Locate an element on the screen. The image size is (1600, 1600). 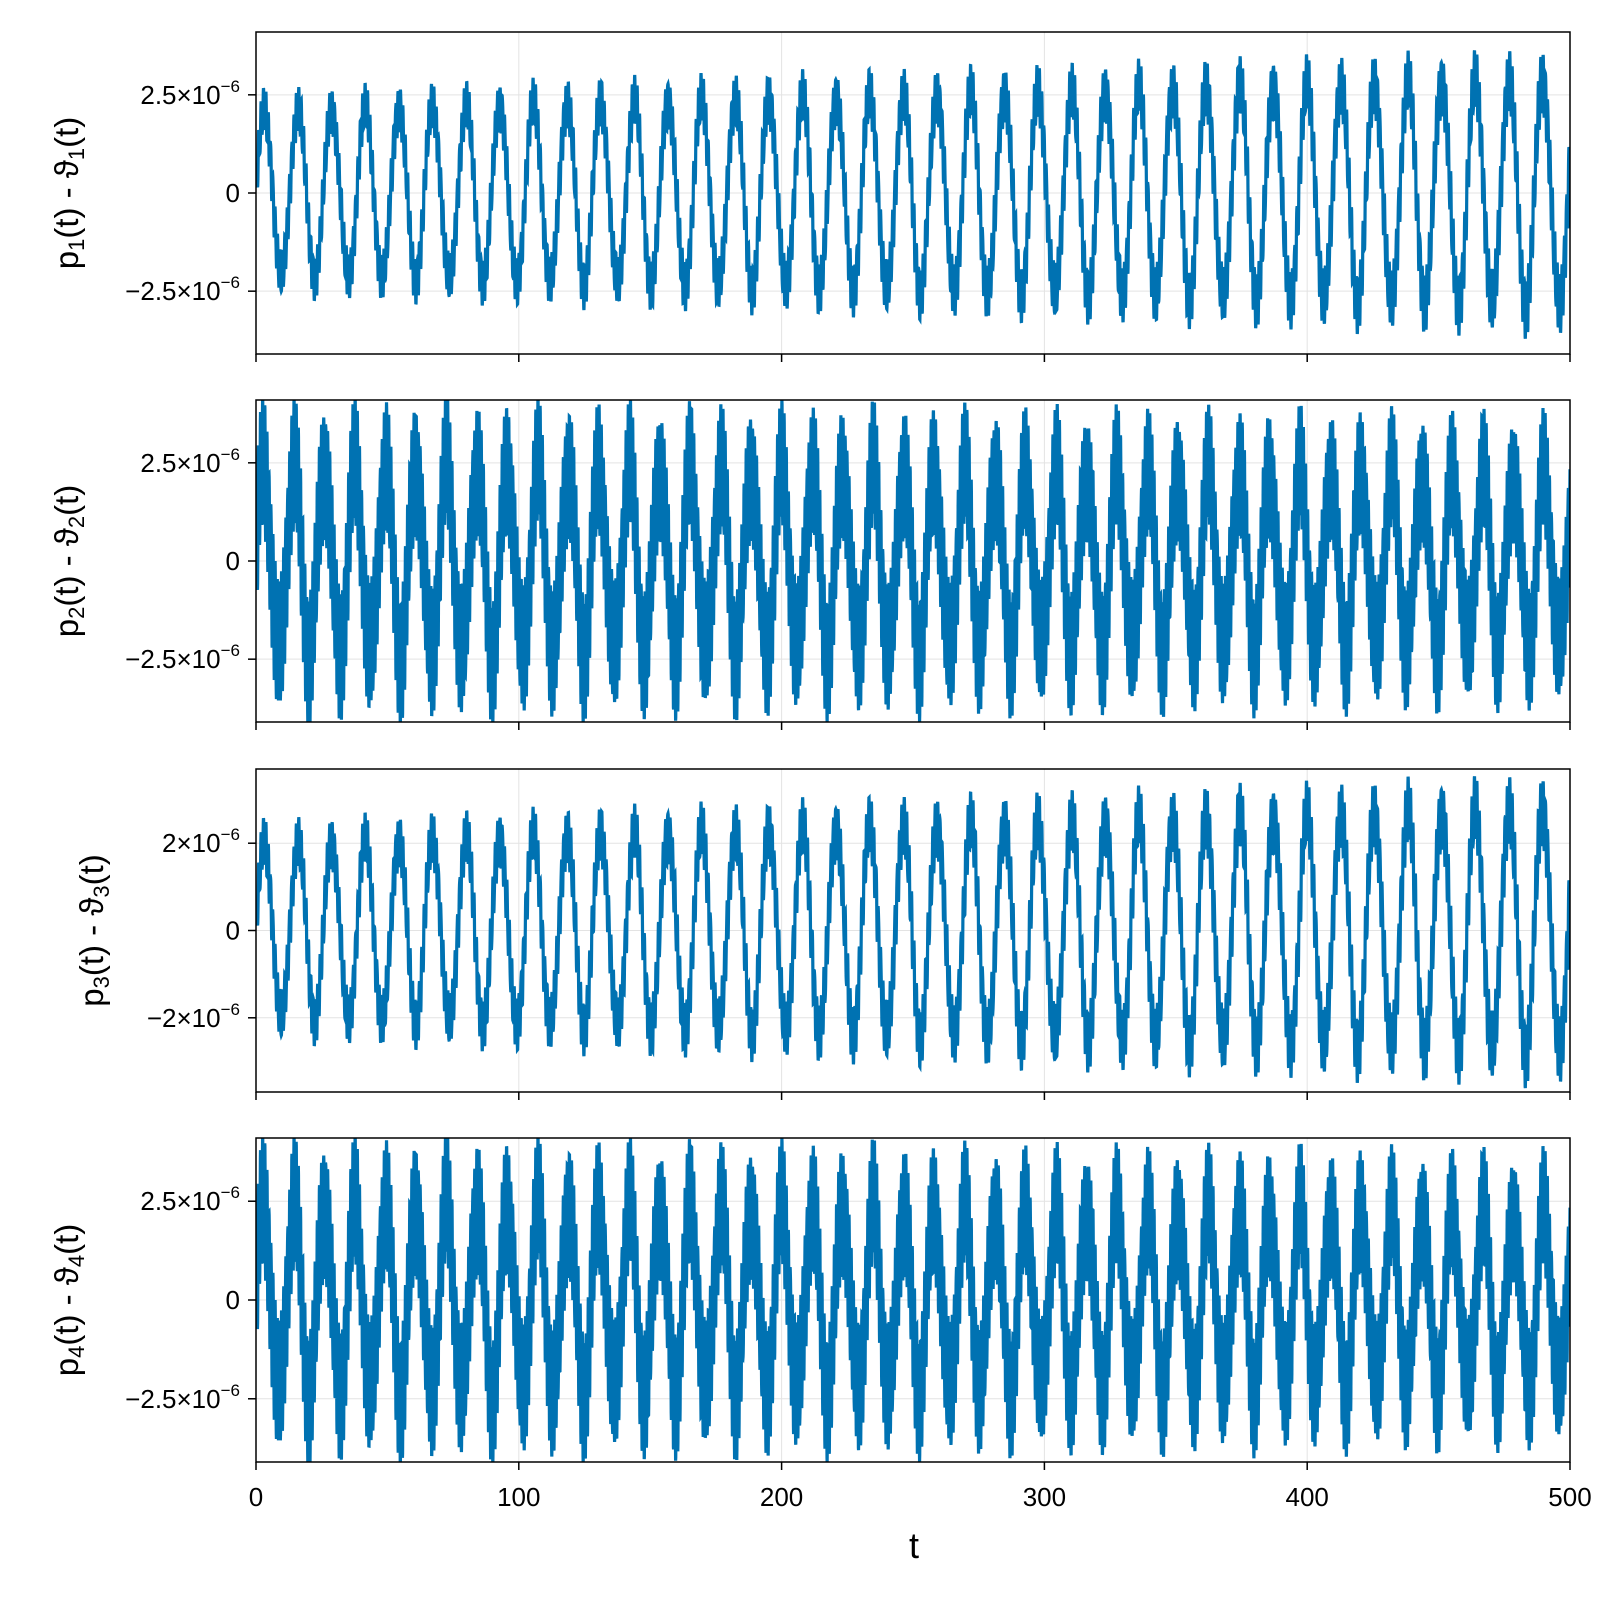
x-tick-label: 200 is located at coordinates (781, 1497).